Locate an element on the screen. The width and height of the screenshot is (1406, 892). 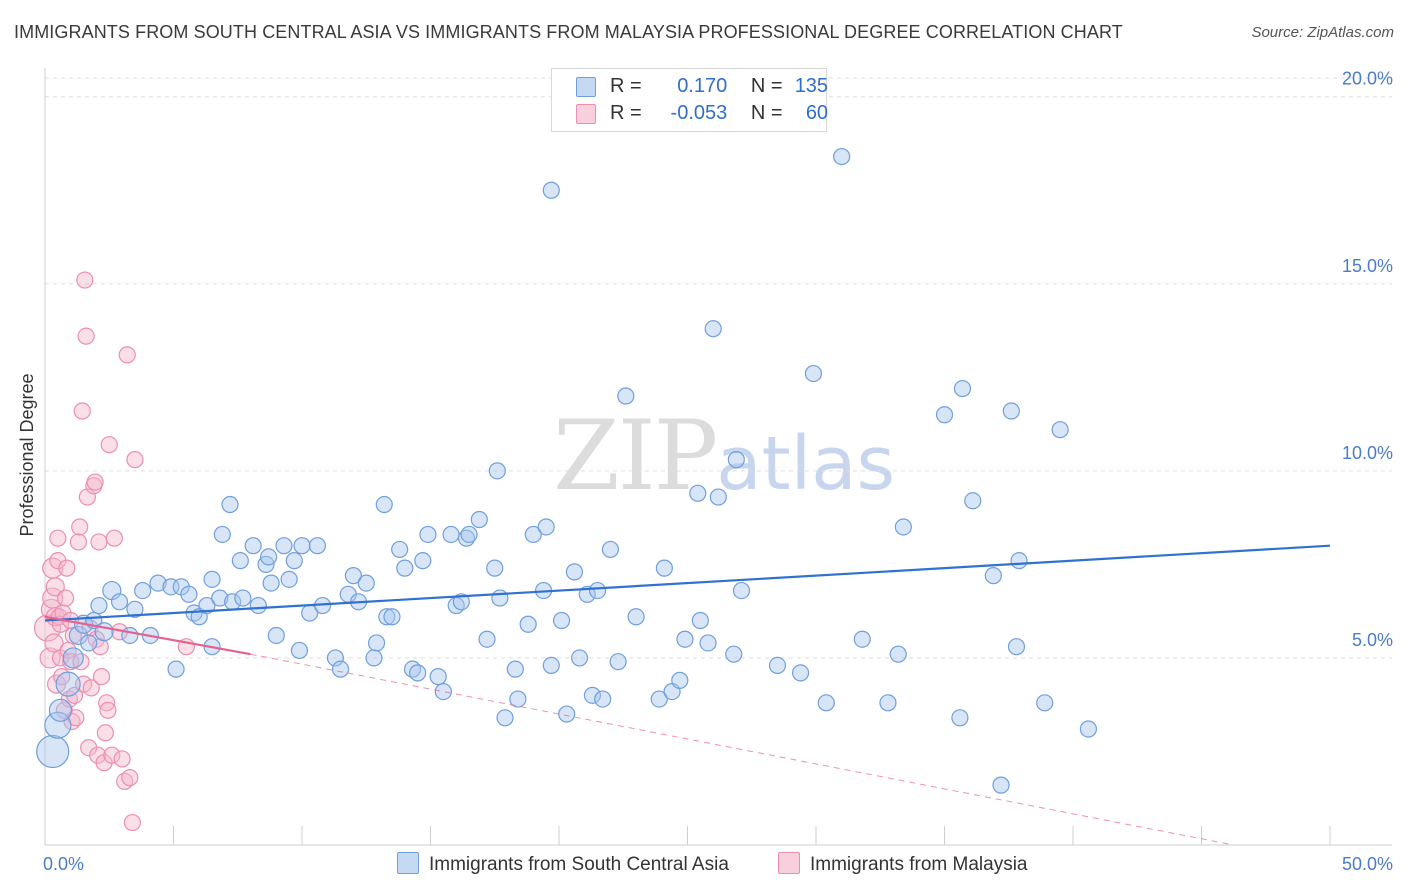
watermark-atlas: atlas is located at coordinates (806, 464).